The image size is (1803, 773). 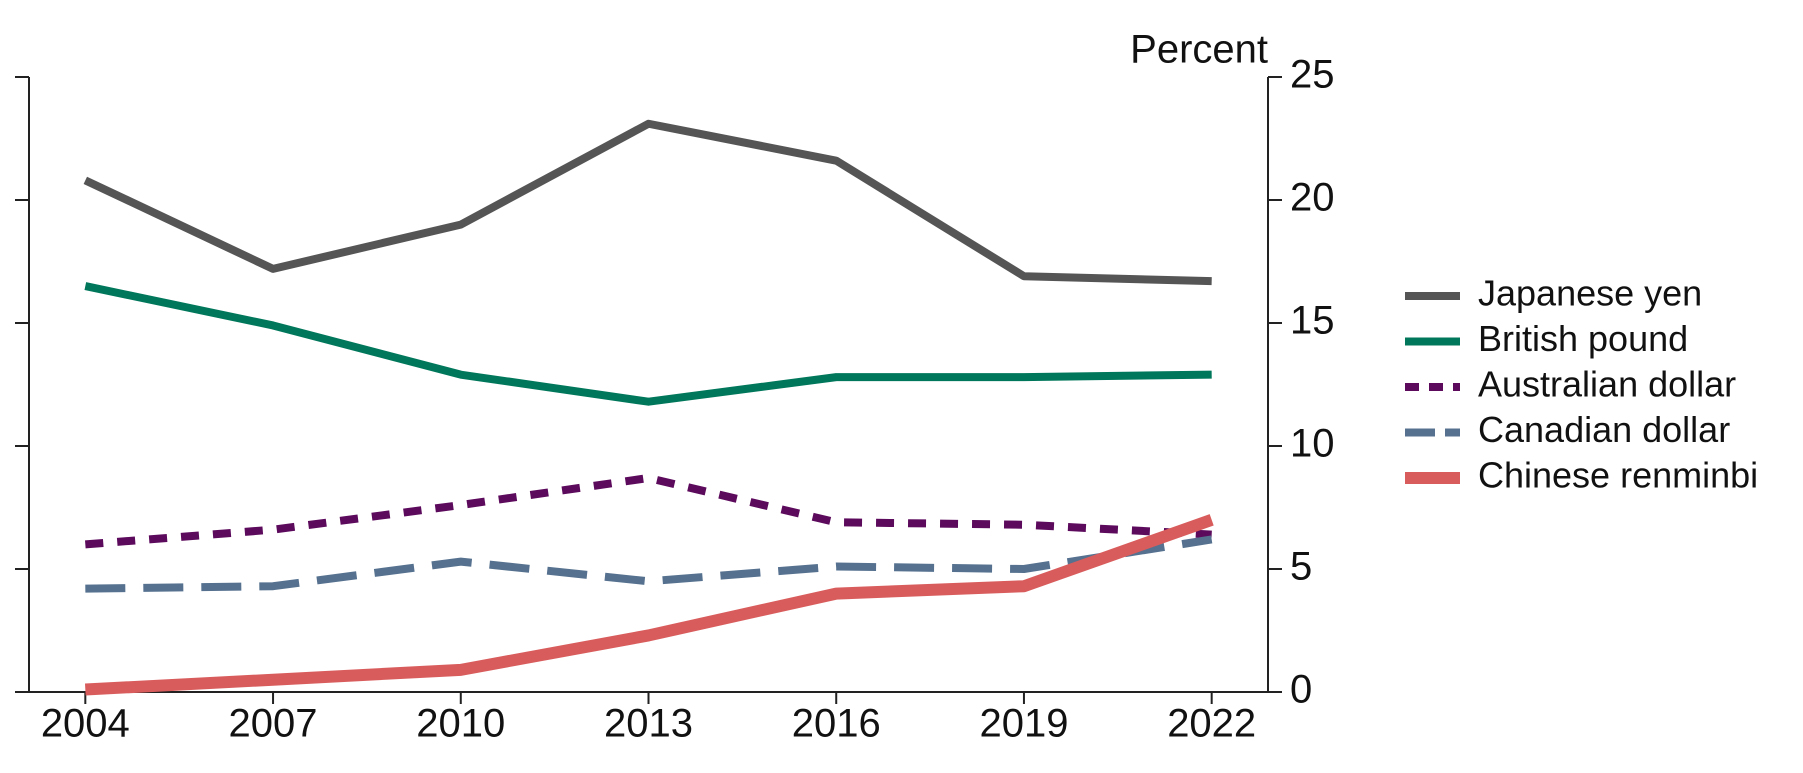 What do you see at coordinates (1199, 50) in the screenshot?
I see `y-axis-label: Percent` at bounding box center [1199, 50].